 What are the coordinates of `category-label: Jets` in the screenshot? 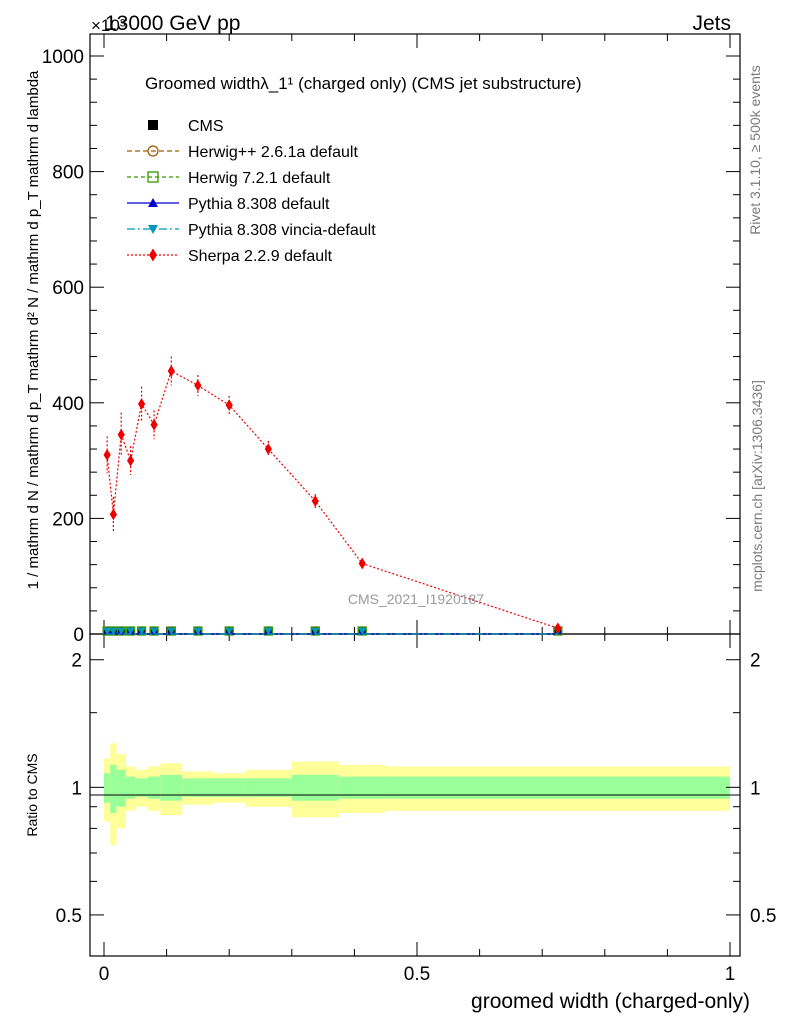 It's located at (711, 23).